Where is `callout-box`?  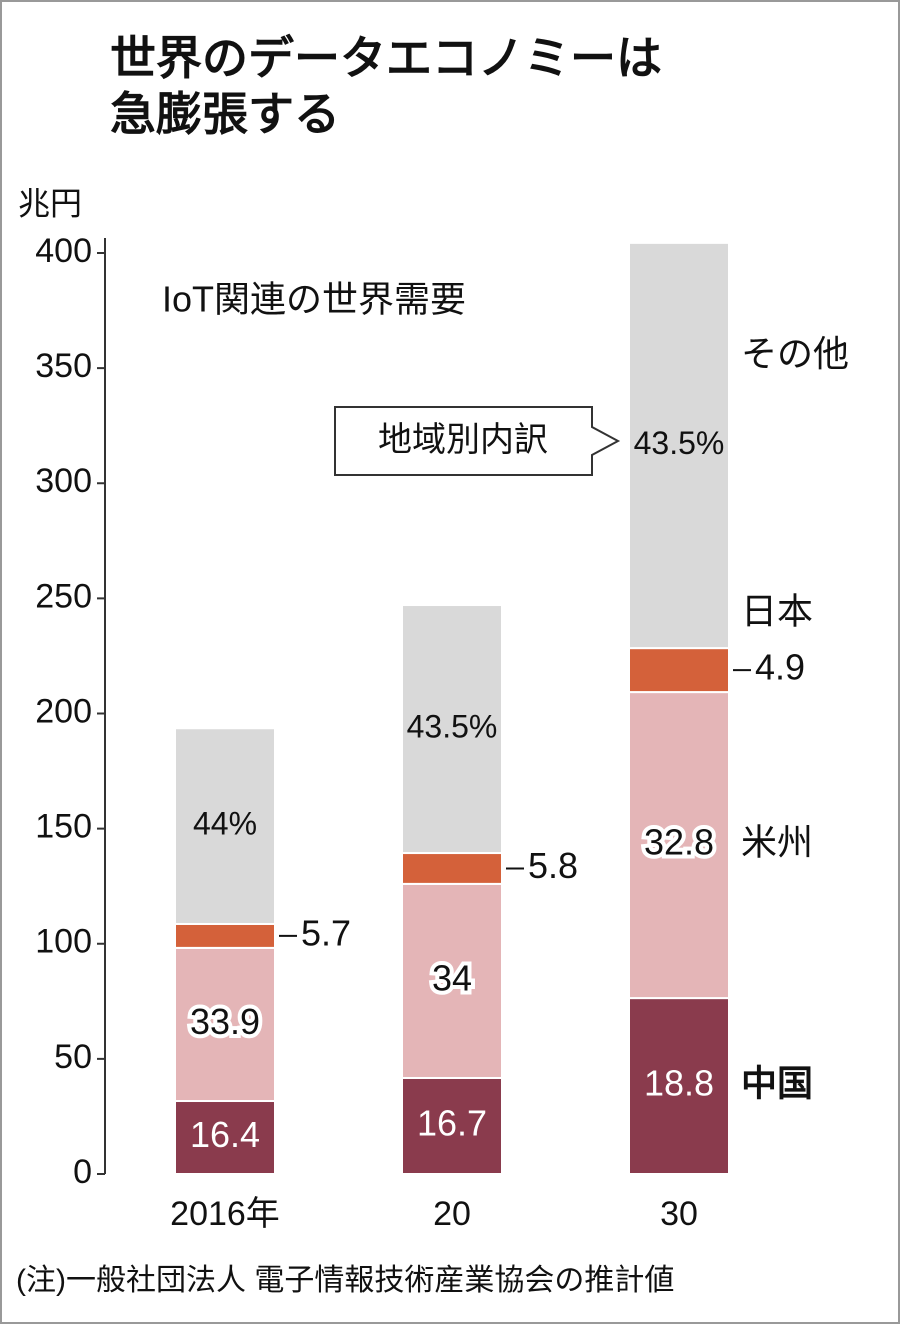
callout-box is located at coordinates (477, 441).